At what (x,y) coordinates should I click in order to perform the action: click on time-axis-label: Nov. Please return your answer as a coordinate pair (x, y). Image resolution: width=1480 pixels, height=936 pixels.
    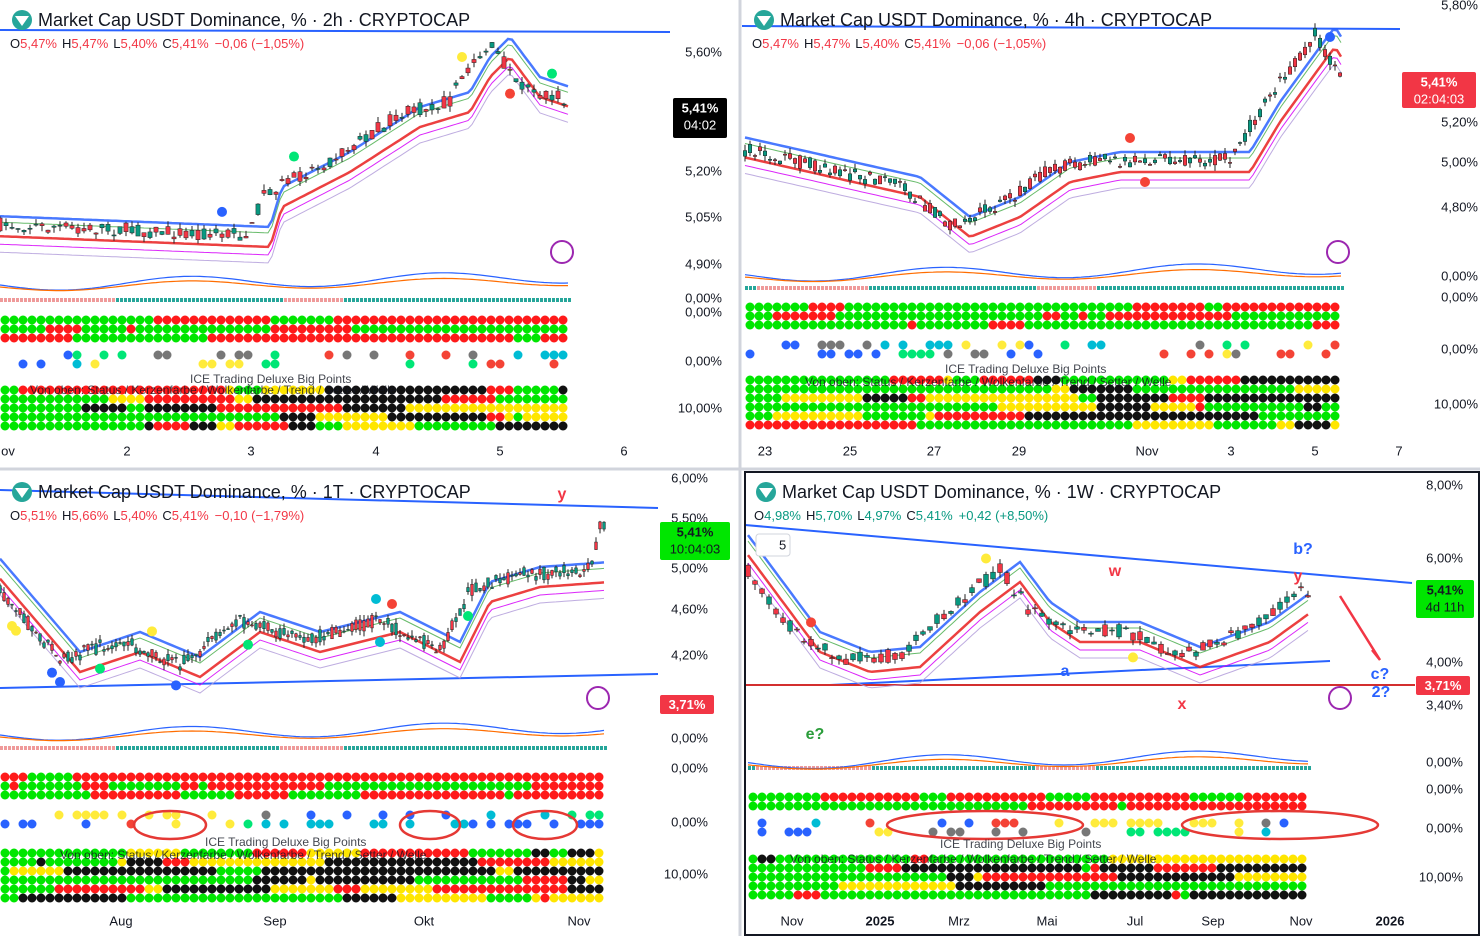
    Looking at the image, I should click on (792, 920).